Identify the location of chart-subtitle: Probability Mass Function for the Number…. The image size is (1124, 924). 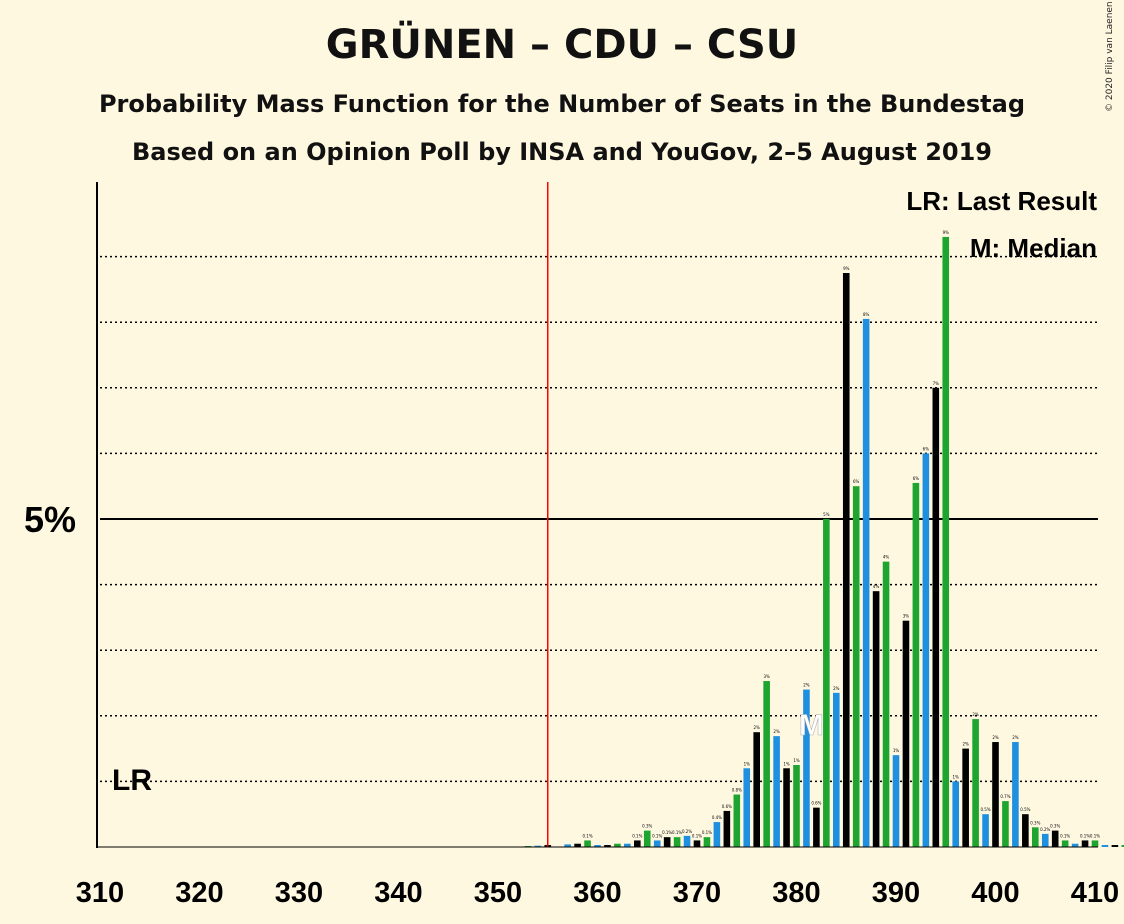
(562, 104).